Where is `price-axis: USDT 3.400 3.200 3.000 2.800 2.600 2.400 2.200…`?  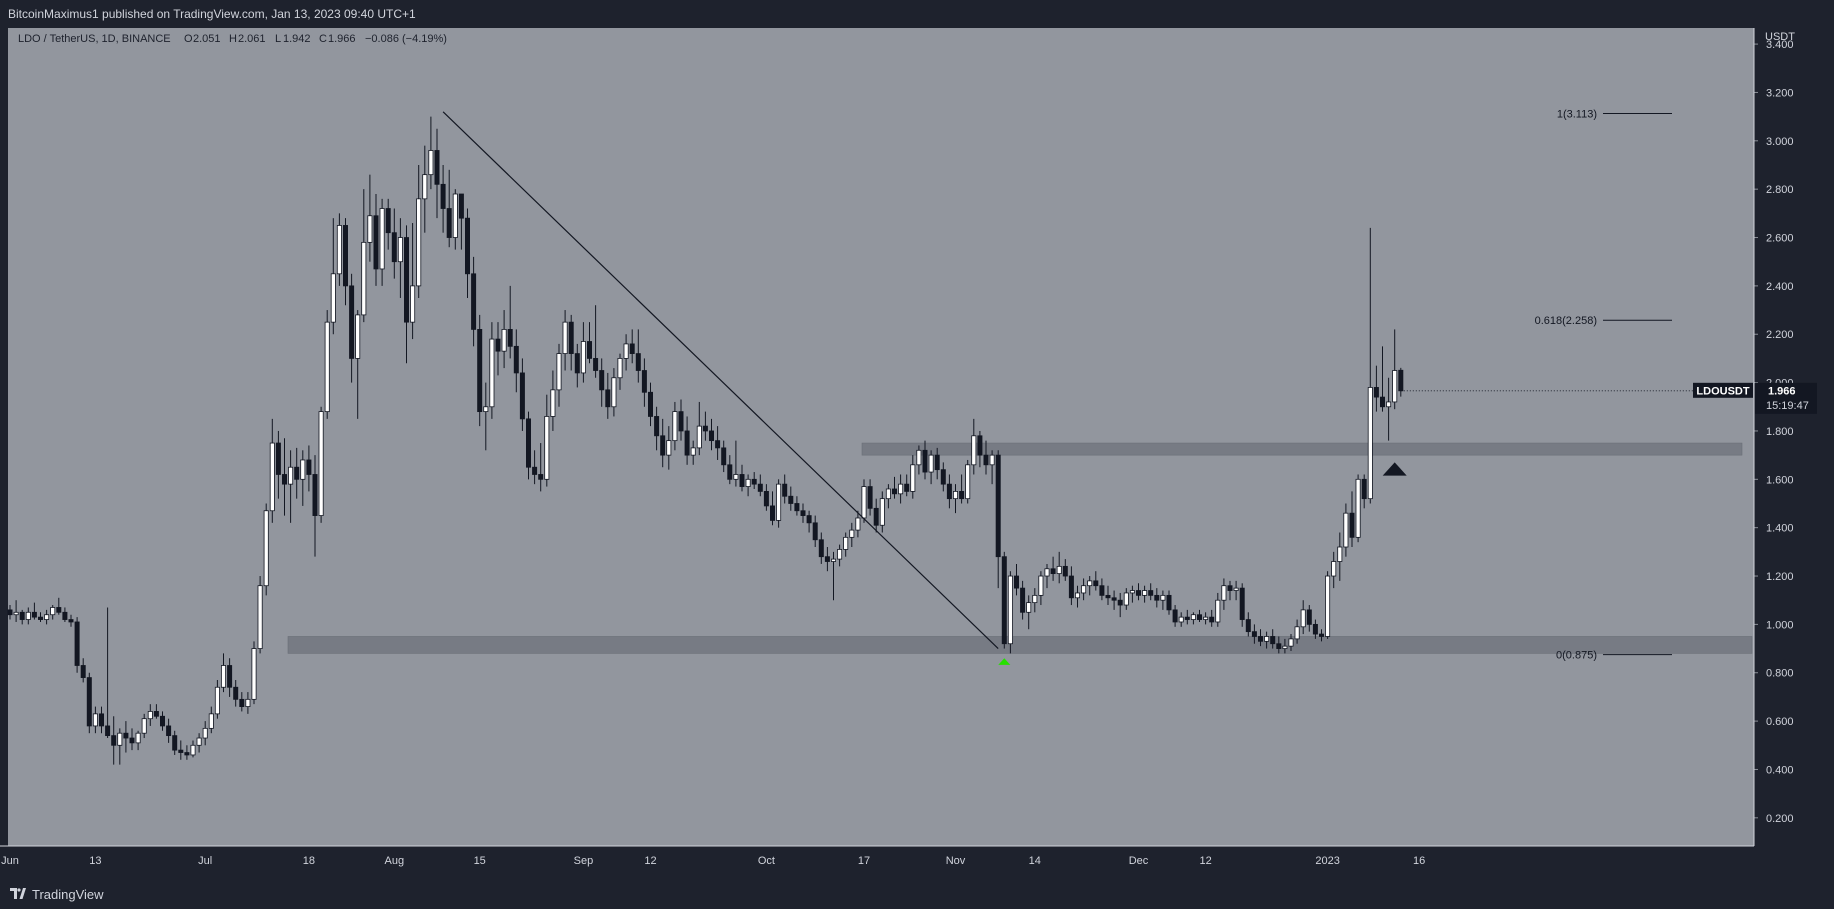 price-axis: USDT 3.400 3.200 3.000 2.800 2.600 2.400 2.200… is located at coordinates (1793, 437).